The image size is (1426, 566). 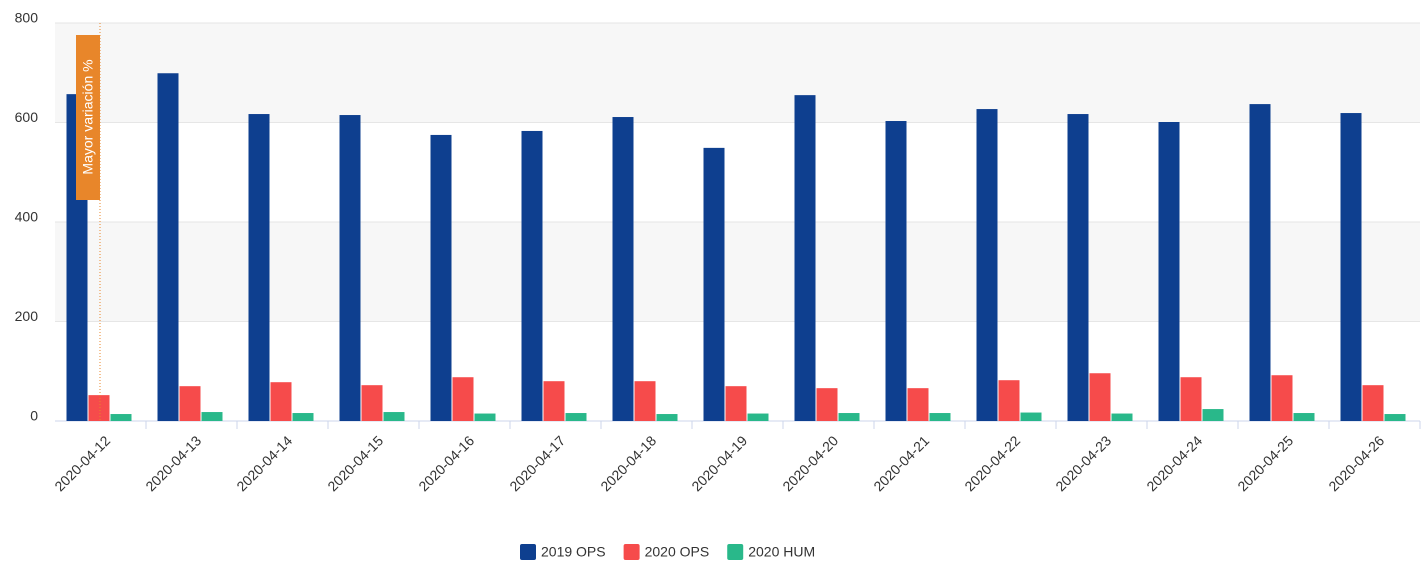 I want to click on y-tick-label: 800, so click(x=27, y=18).